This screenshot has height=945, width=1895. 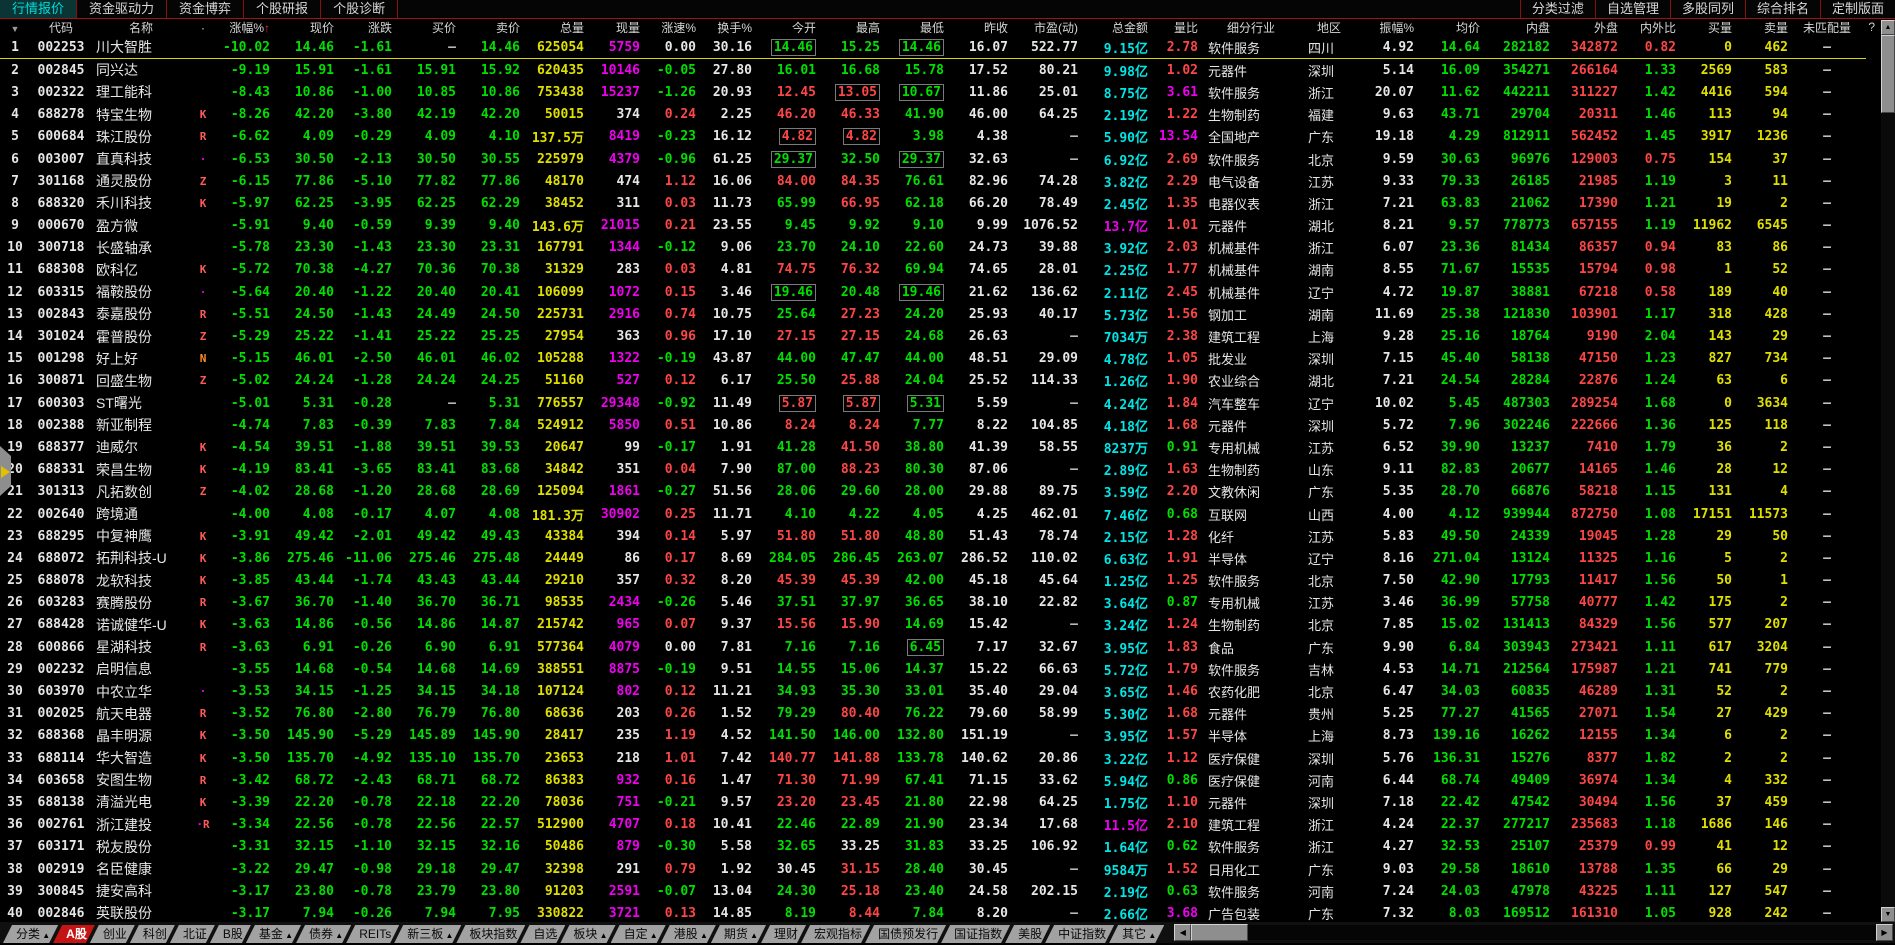 What do you see at coordinates (249, 28) in the screenshot?
I see `col-header-涨幅%: 涨幅%↑` at bounding box center [249, 28].